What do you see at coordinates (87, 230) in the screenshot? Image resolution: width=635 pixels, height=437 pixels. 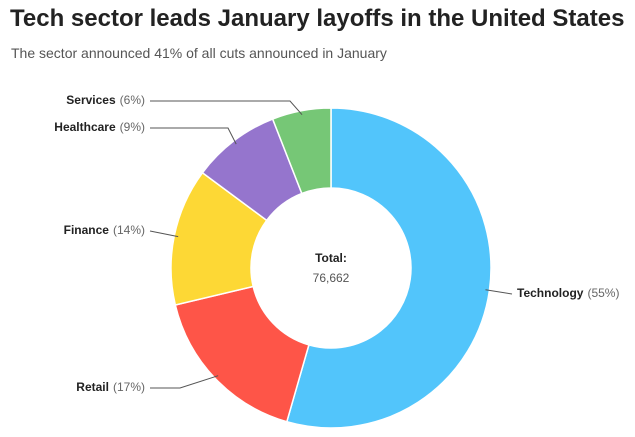 I see `category-name: Finance` at bounding box center [87, 230].